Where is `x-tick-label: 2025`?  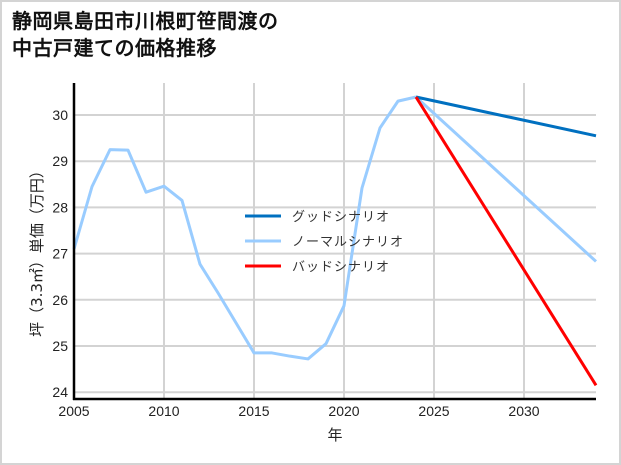 x-tick-label: 2025 is located at coordinates (433, 411).